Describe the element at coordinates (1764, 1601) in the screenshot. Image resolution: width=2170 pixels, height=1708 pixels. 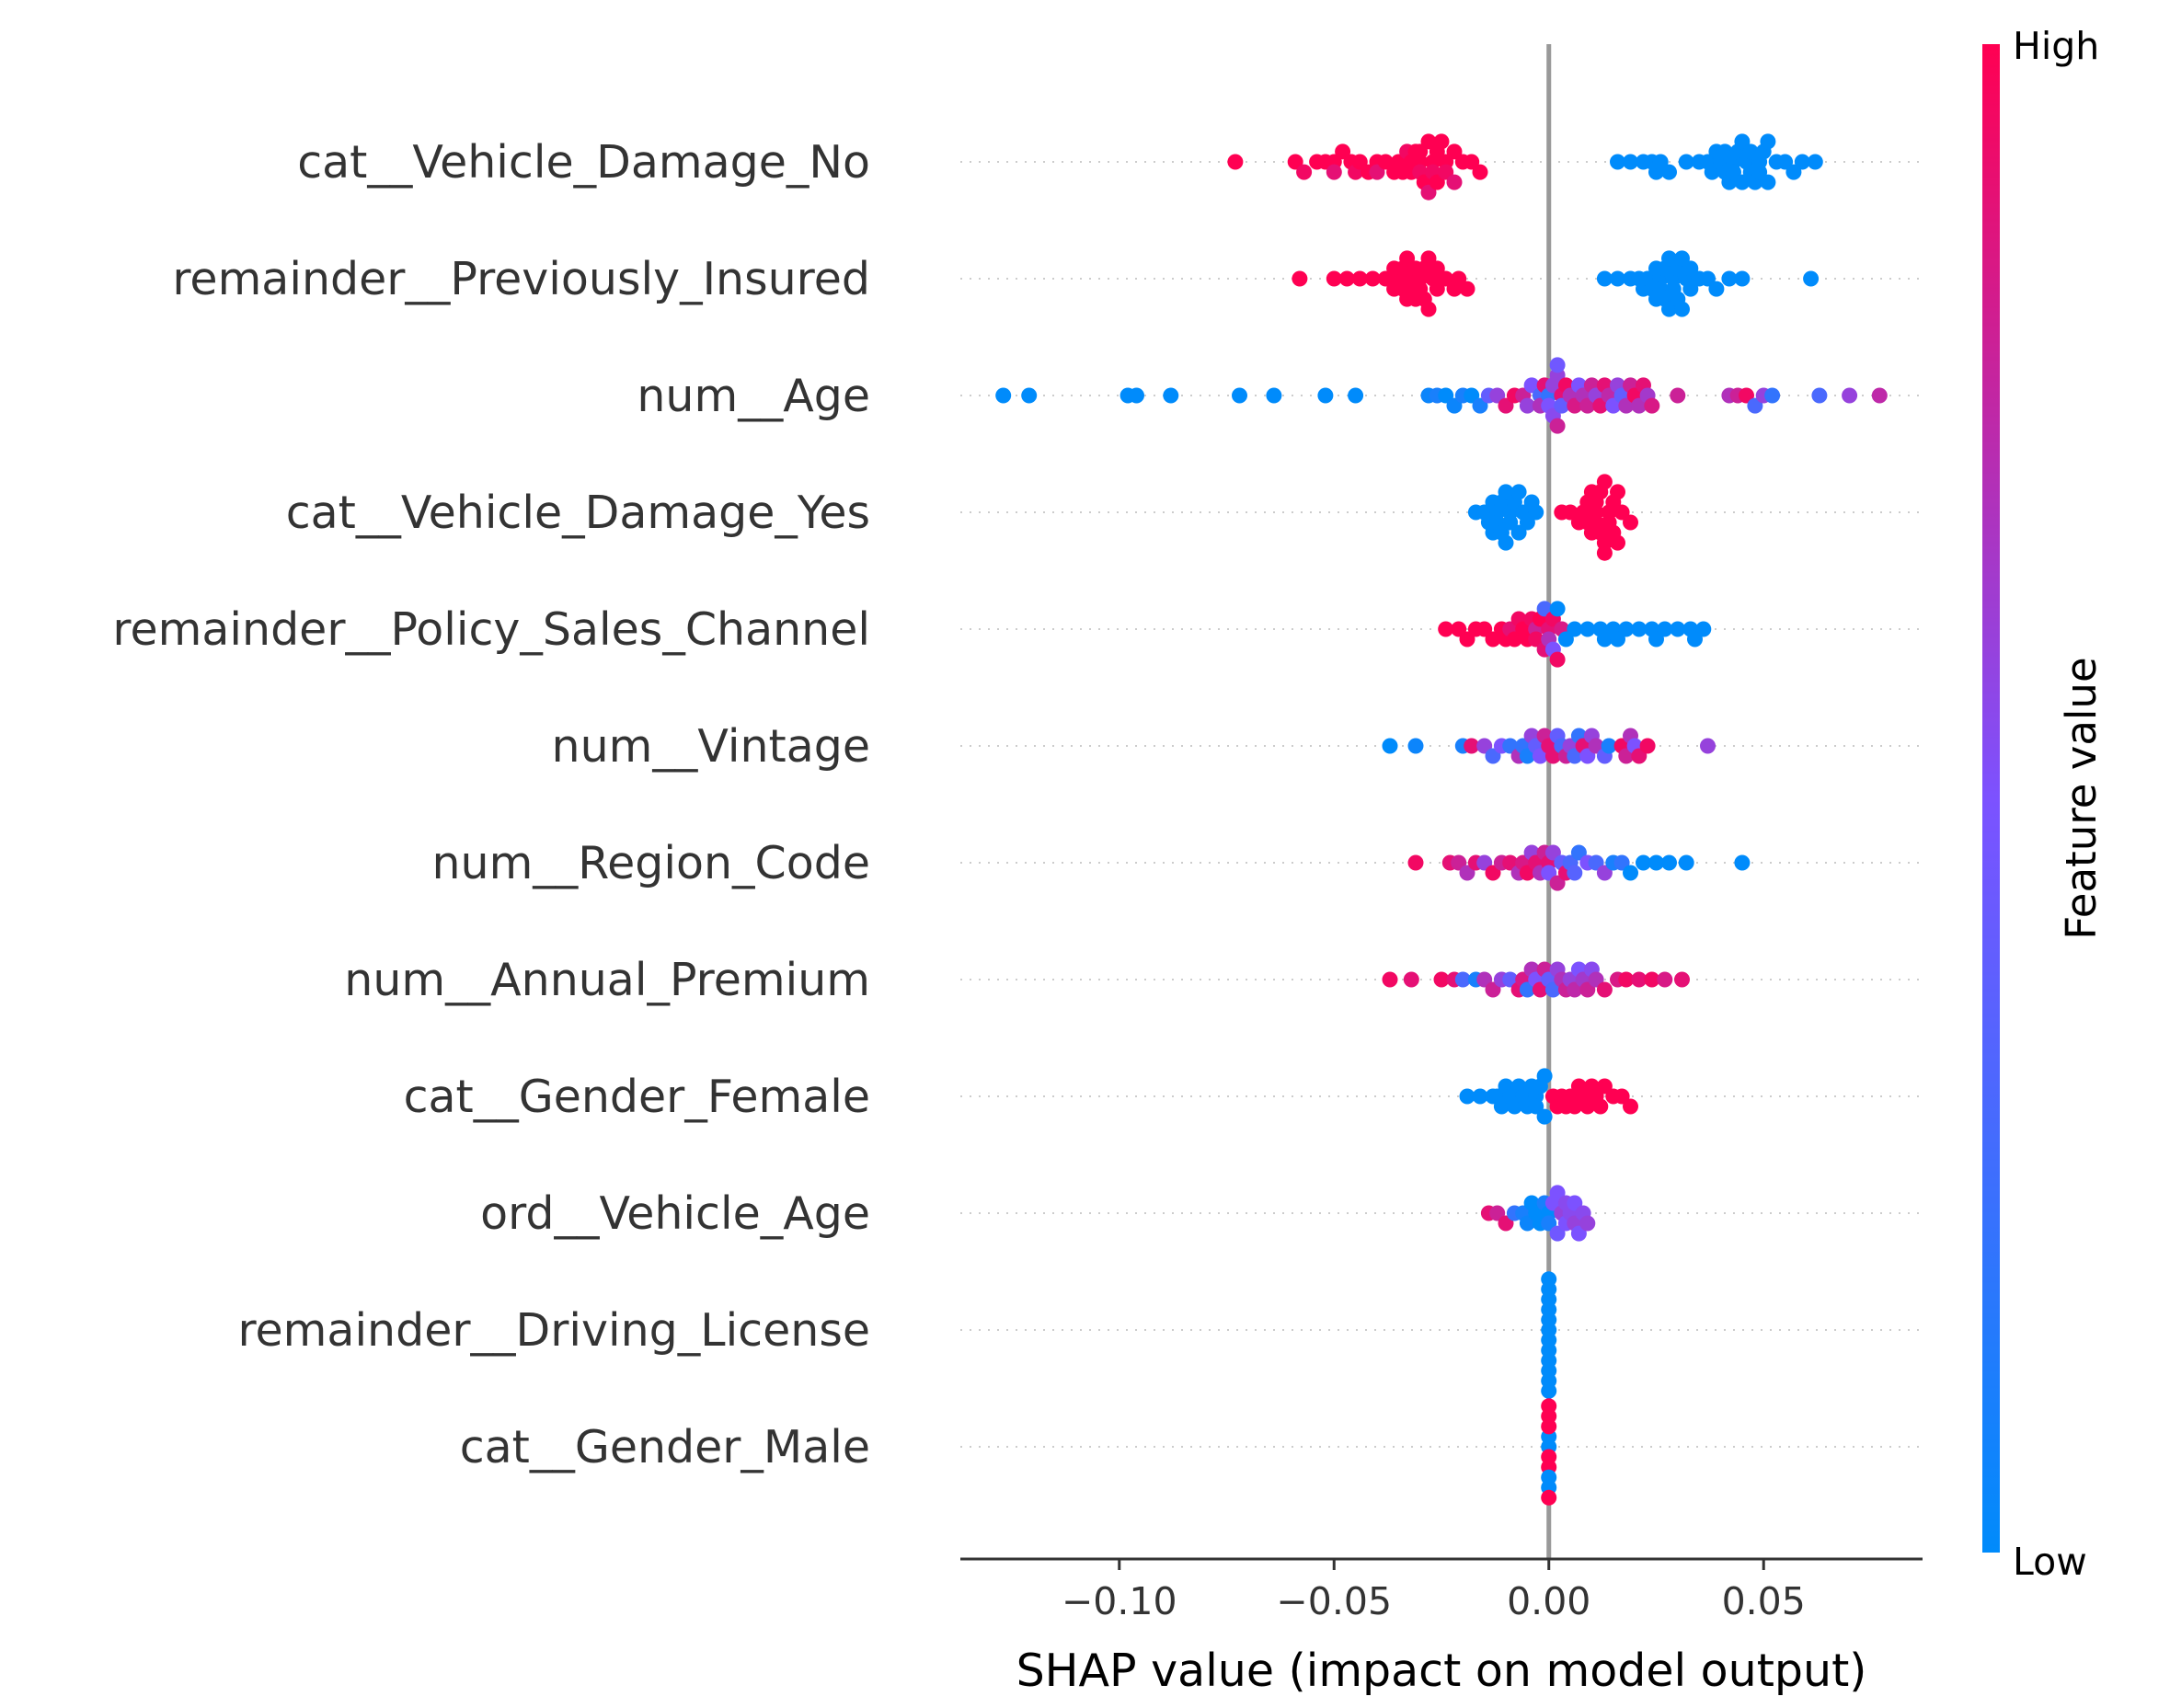
I see `x-tick-label: 0.05` at that location.